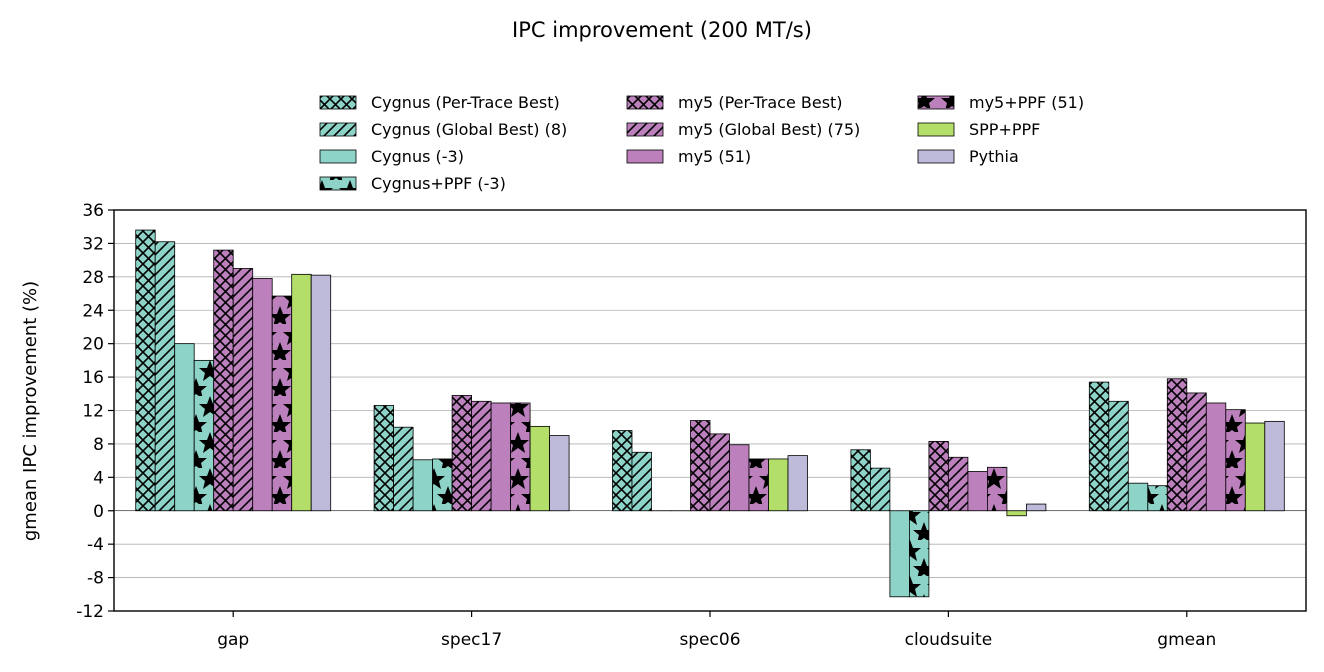  I want to click on y-tick-label: 12, so click(93, 412).